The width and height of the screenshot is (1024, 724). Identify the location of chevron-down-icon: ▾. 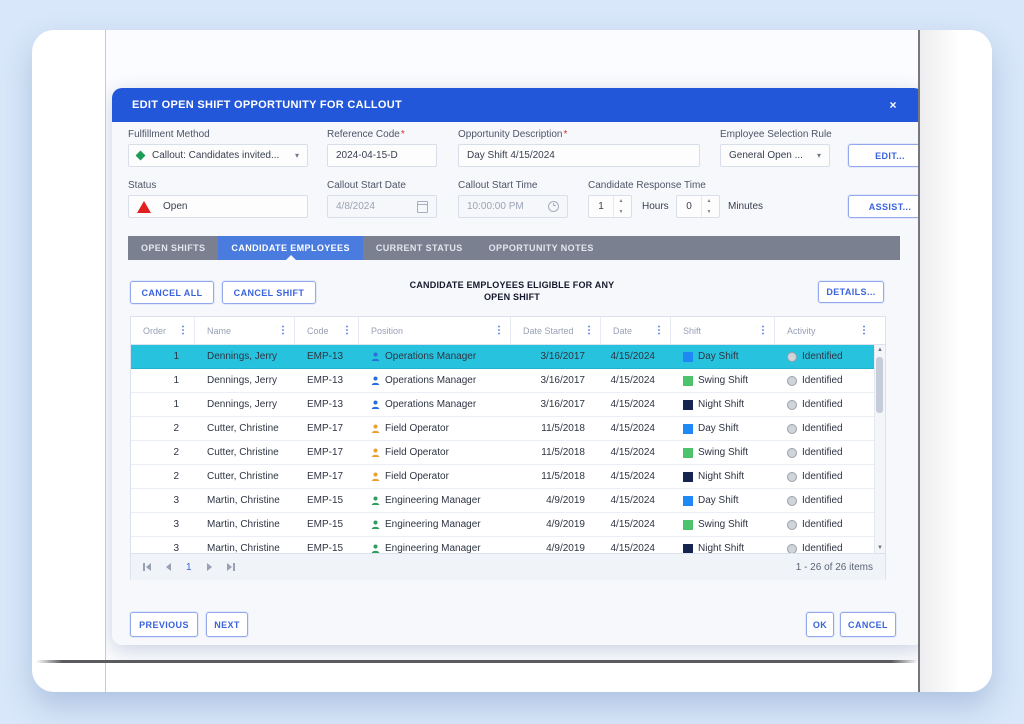
(296, 155).